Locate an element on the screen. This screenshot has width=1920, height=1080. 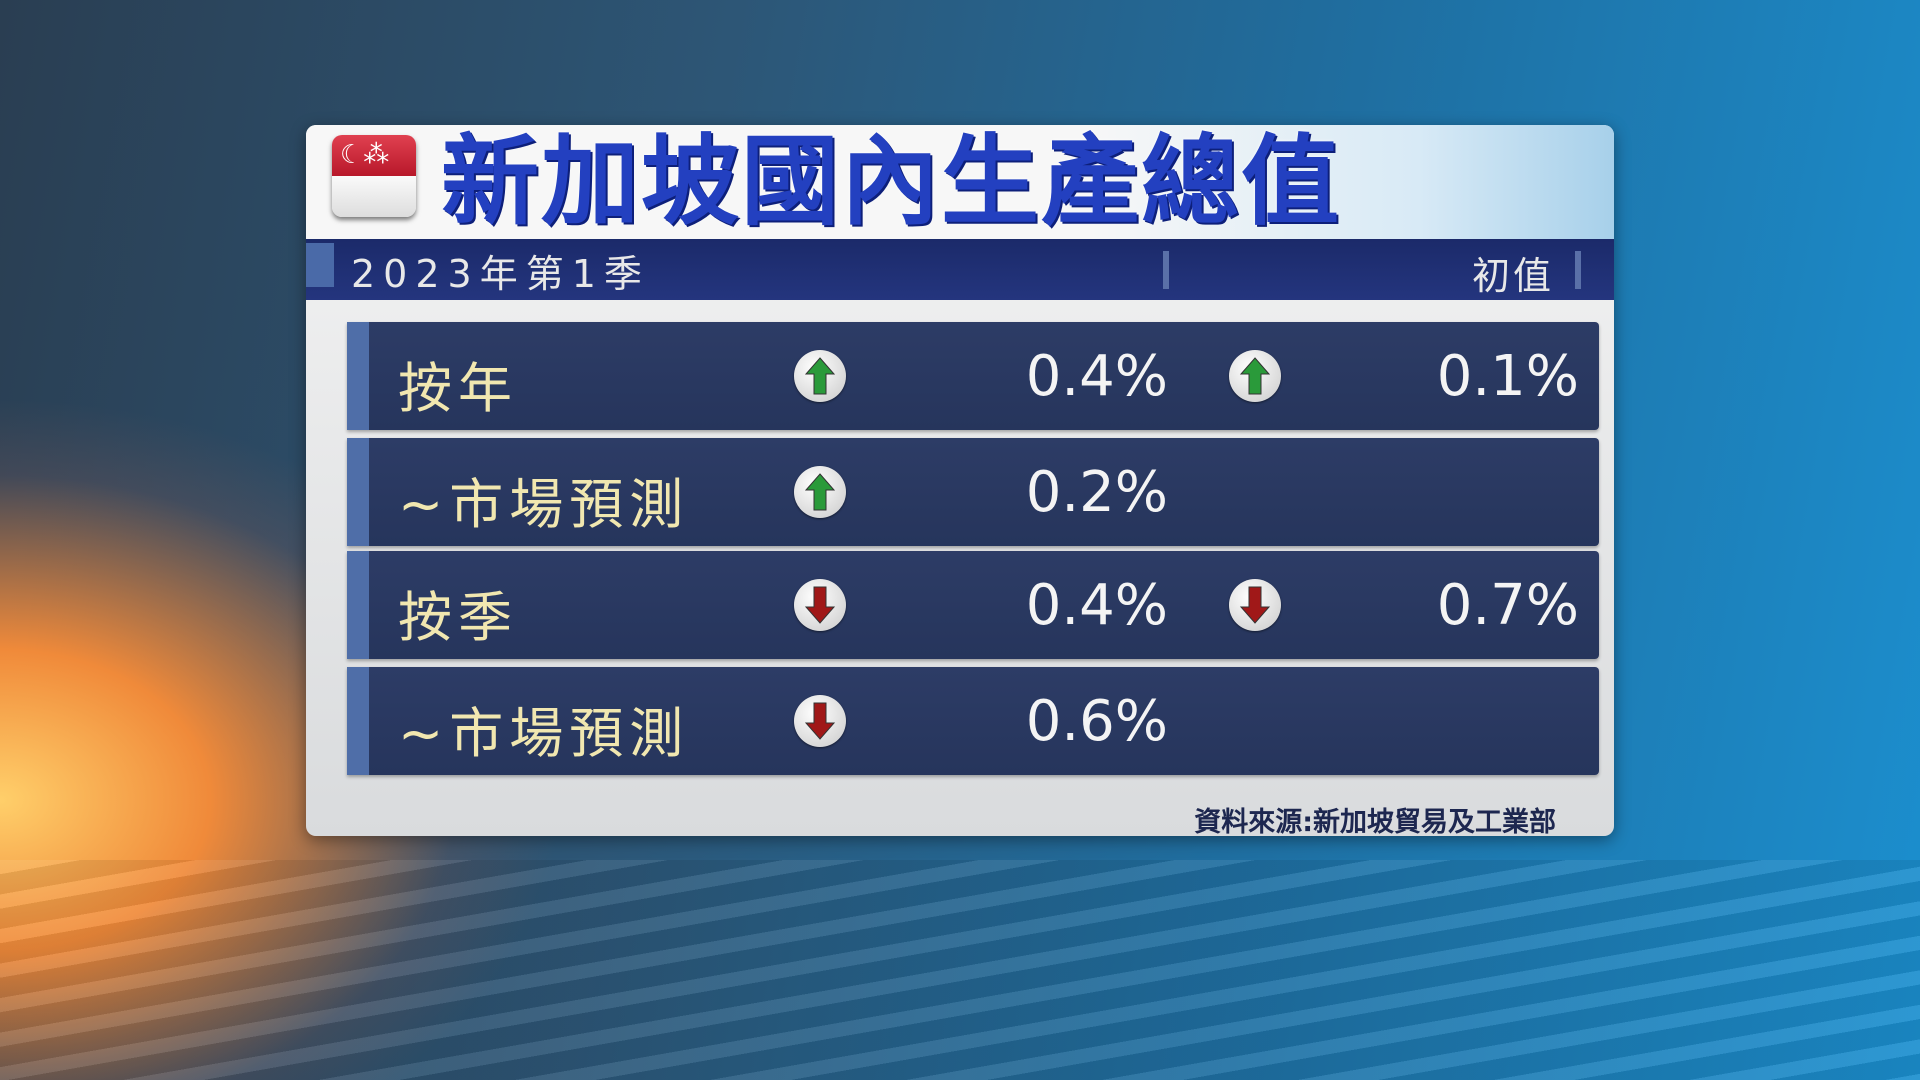
table-row: ~市場預測 0.2% is located at coordinates (973, 492).